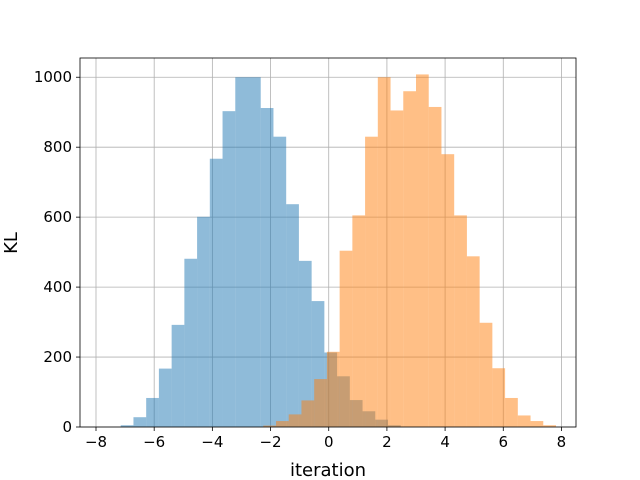 Image resolution: width=640 pixels, height=480 pixels. Describe the element at coordinates (503, 442) in the screenshot. I see `x-tick-label: 6` at that location.